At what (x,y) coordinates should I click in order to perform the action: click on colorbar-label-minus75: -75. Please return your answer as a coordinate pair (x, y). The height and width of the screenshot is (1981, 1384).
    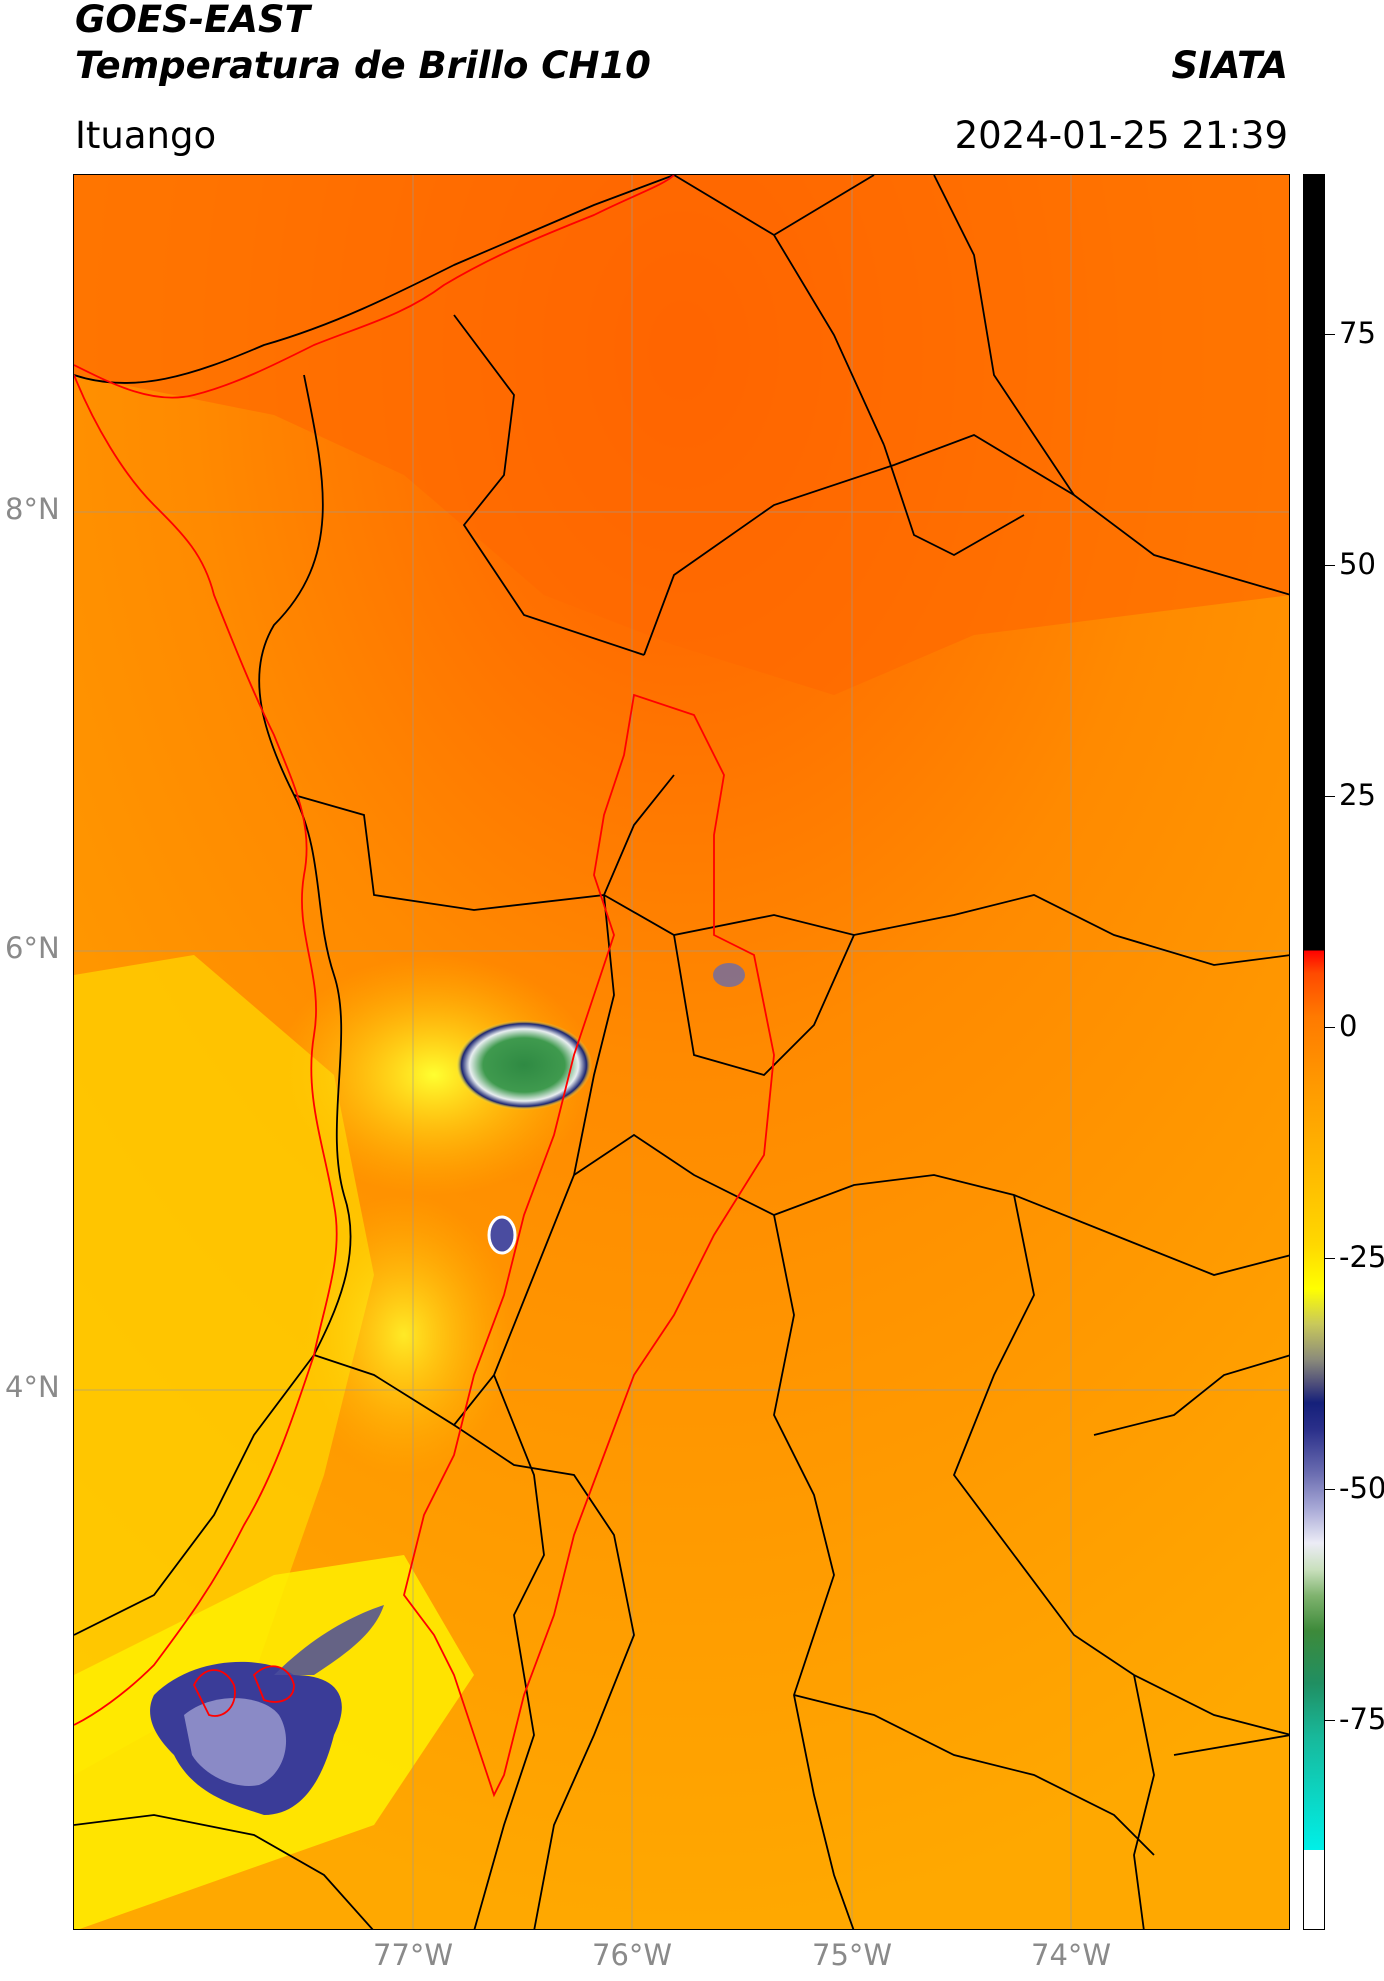
    Looking at the image, I should click on (1361, 1719).